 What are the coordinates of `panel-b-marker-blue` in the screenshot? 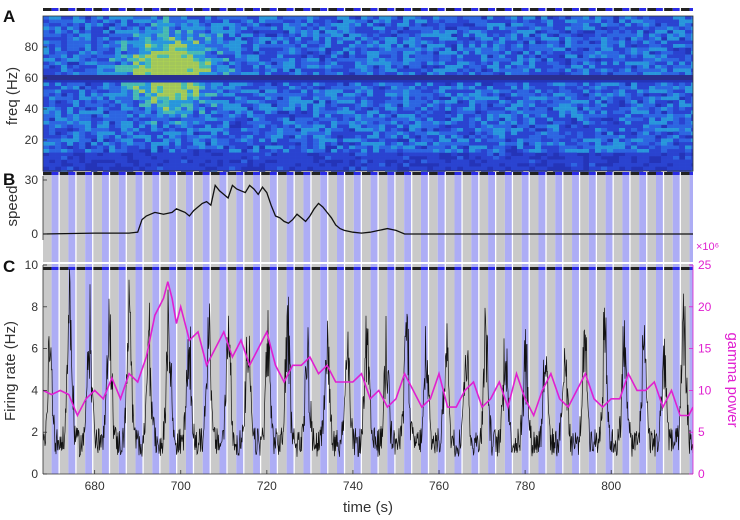 It's located at (55, 173).